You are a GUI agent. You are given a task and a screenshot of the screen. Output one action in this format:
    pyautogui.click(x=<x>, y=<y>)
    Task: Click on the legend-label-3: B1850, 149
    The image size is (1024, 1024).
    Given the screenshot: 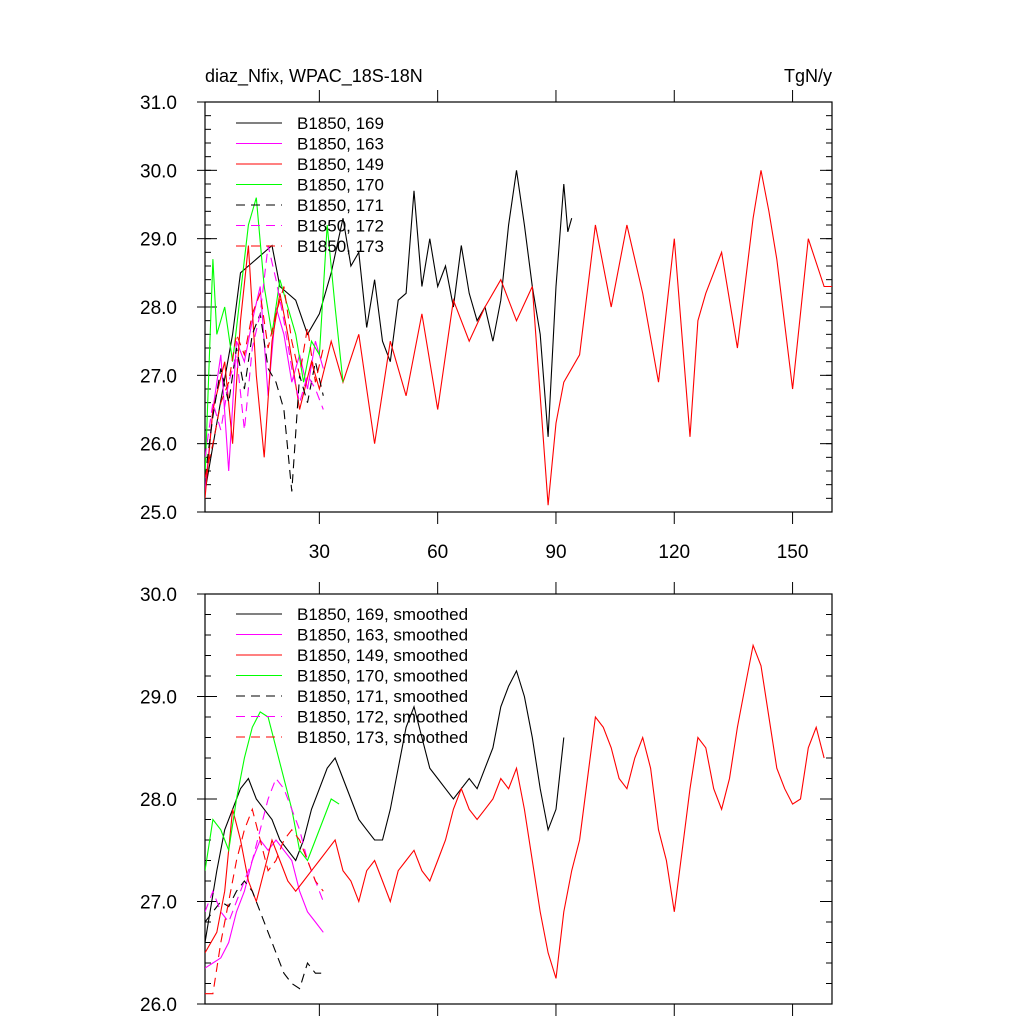 What is the action you would take?
    pyautogui.click(x=340, y=164)
    